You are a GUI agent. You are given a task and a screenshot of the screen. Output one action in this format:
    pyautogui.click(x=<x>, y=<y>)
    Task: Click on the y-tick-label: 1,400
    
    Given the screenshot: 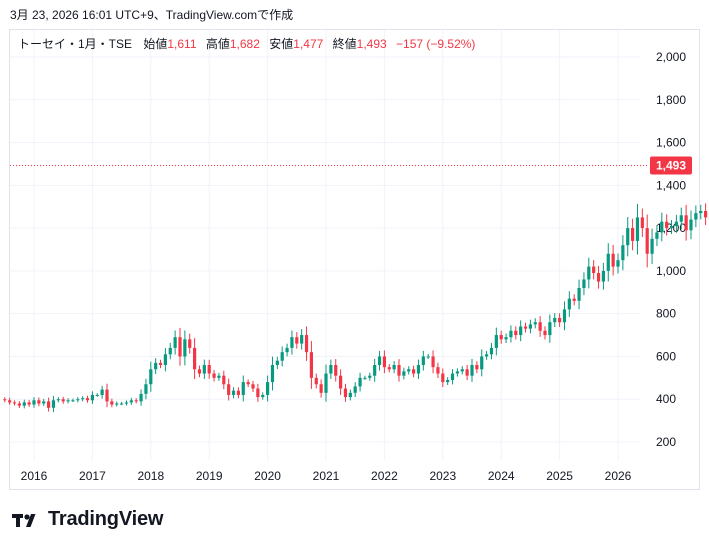 What is the action you would take?
    pyautogui.click(x=671, y=185)
    